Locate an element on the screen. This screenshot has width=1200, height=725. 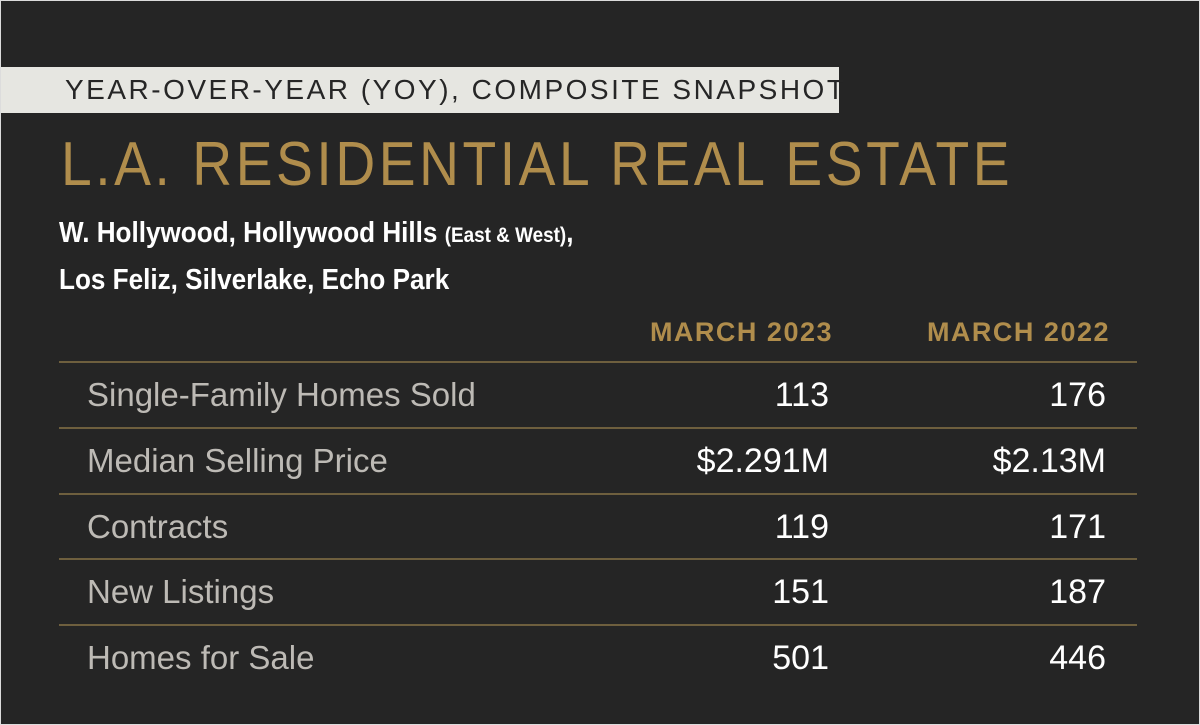
value-march-2023: 151 is located at coordinates (800, 592).